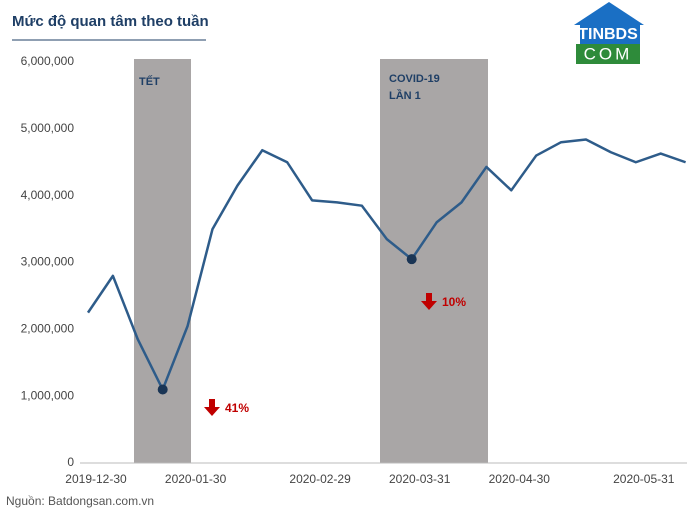 The image size is (687, 516). Describe the element at coordinates (644, 479) in the screenshot. I see `x-tick-label: 2020-05-31` at that location.